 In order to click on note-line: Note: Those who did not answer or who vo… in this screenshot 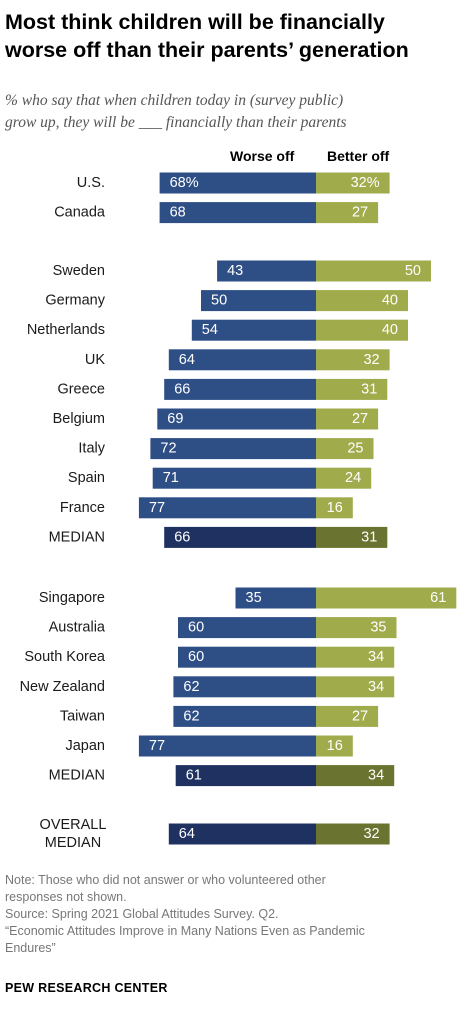, I will do `click(165, 880)`.